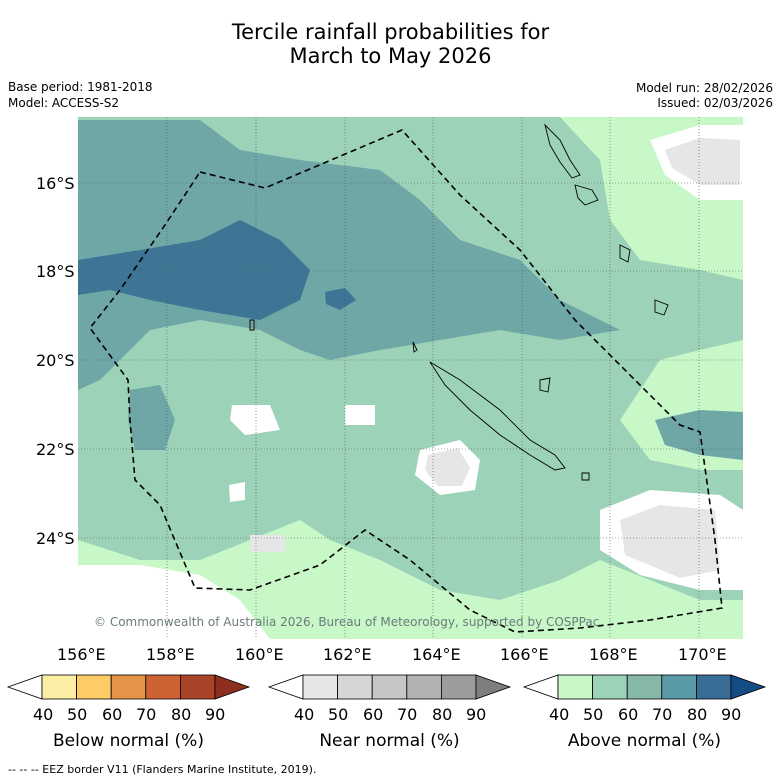 The width and height of the screenshot is (781, 781). What do you see at coordinates (215, 714) in the screenshot?
I see `legend-below-tick: 90` at bounding box center [215, 714].